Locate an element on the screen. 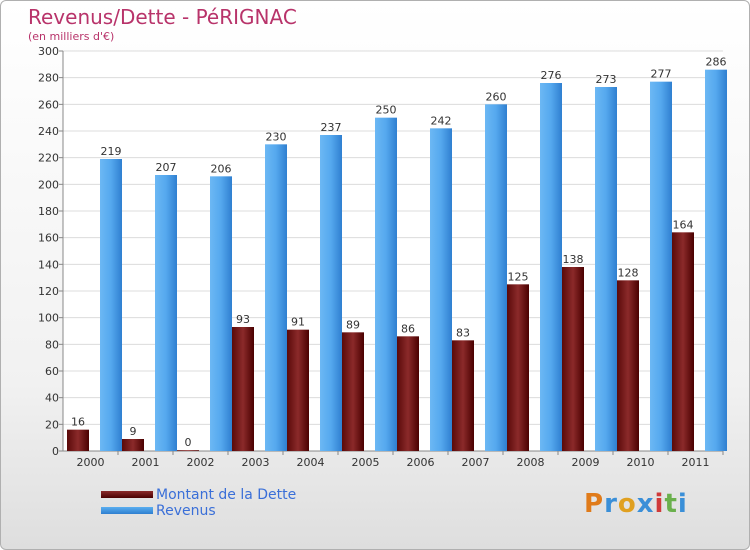 The width and height of the screenshot is (750, 550). y-tick-label: 140 is located at coordinates (48, 264).